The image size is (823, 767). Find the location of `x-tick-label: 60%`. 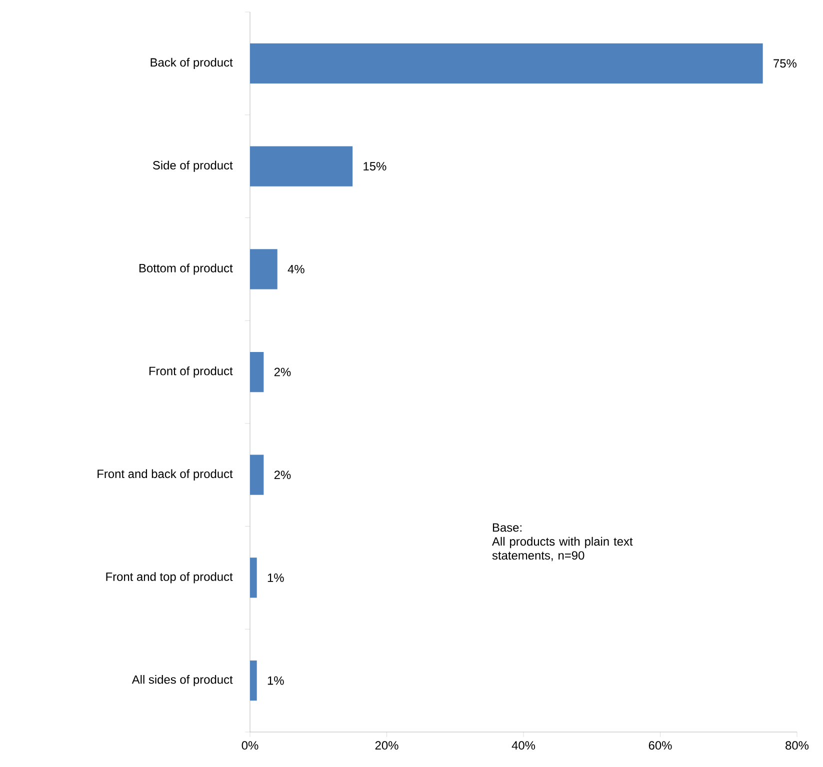

x-tick-label: 60% is located at coordinates (660, 745).